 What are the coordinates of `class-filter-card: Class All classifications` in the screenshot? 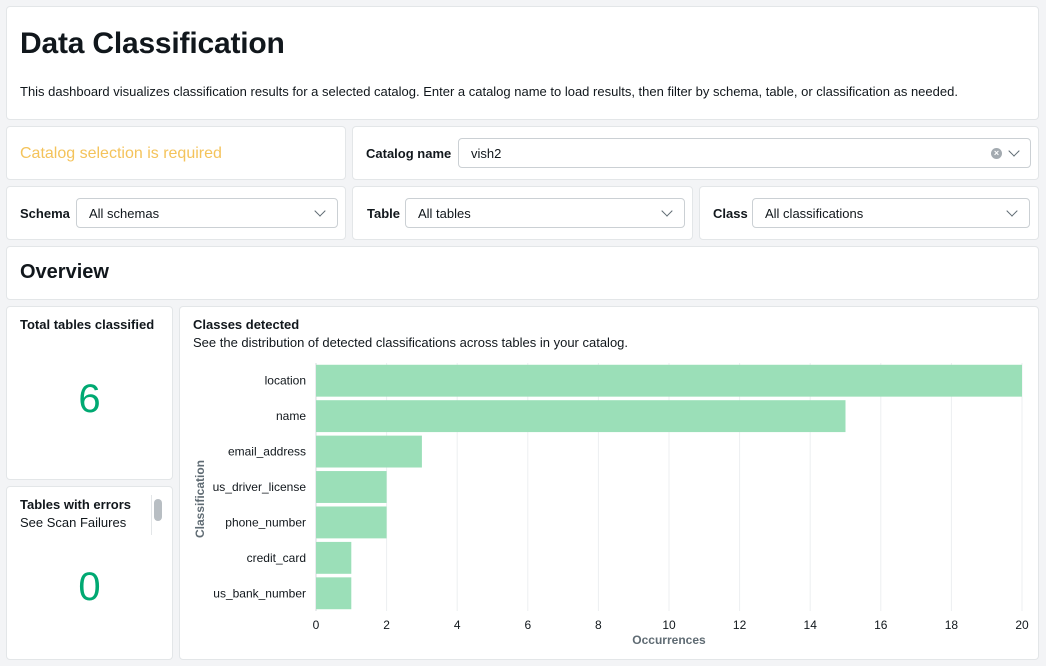 It's located at (869, 213).